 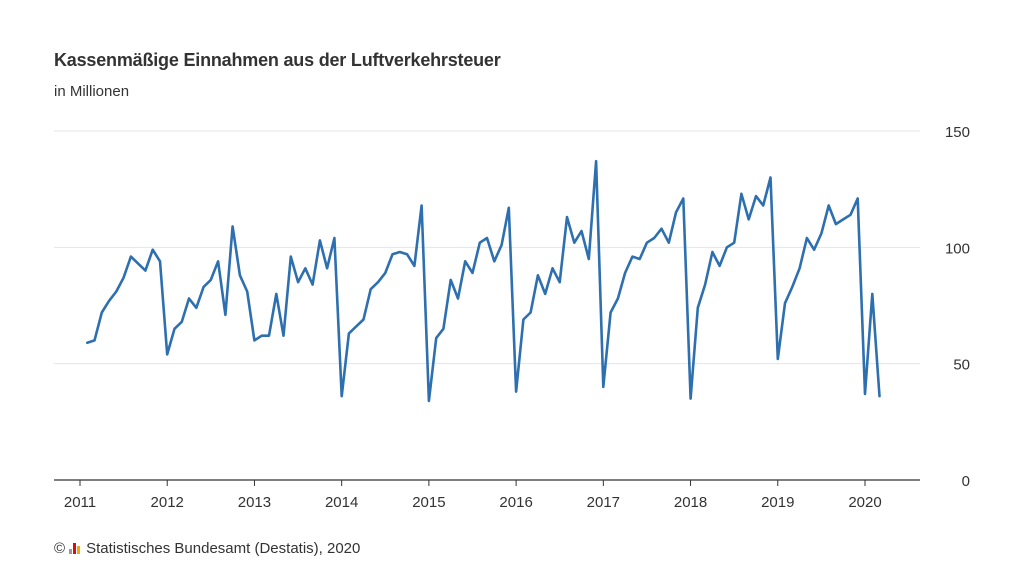 I want to click on chart-subtitle: in Millionen, so click(x=92, y=91).